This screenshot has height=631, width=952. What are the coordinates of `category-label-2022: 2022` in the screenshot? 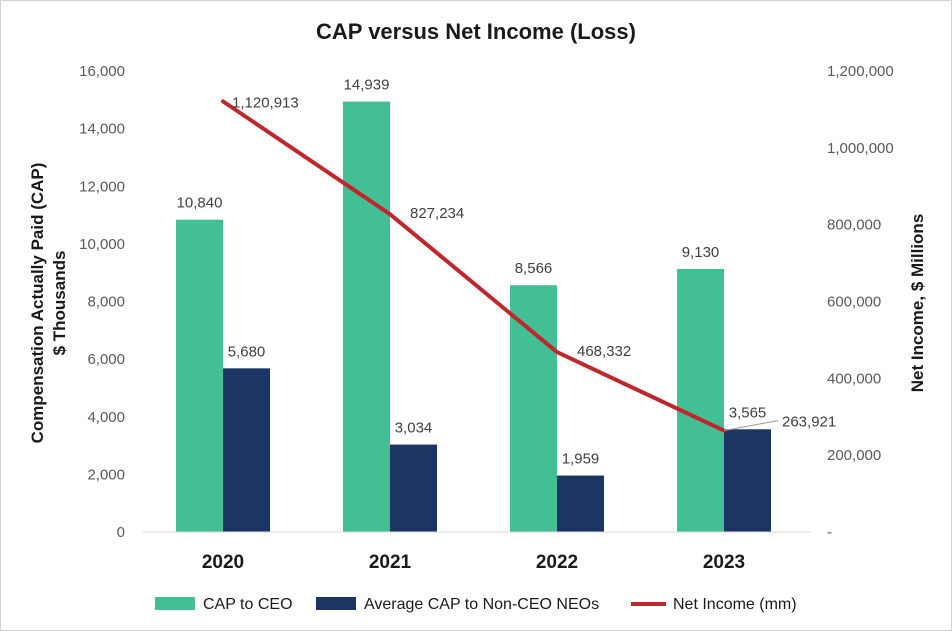 It's located at (557, 562).